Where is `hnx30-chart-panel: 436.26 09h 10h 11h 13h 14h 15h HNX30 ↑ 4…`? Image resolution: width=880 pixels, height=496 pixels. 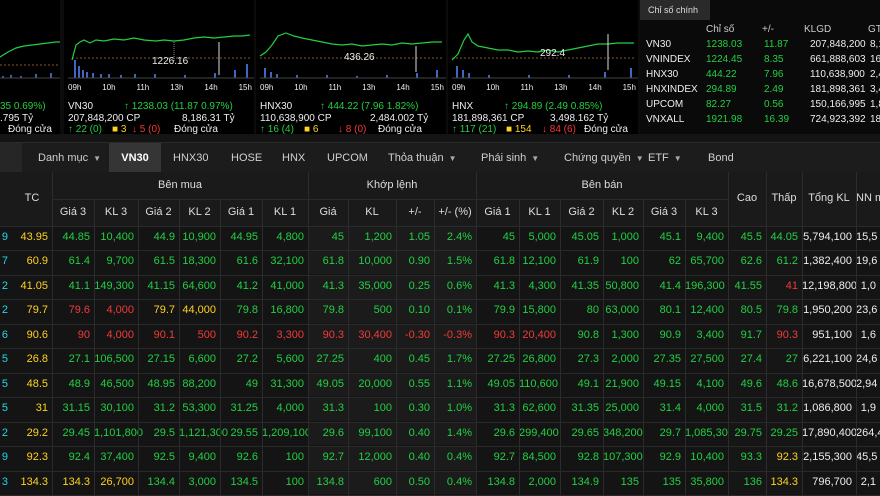 hnx30-chart-panel: 436.26 09h 10h 11h 13h 14h 15h HNX30 ↑ 4… is located at coordinates (351, 67).